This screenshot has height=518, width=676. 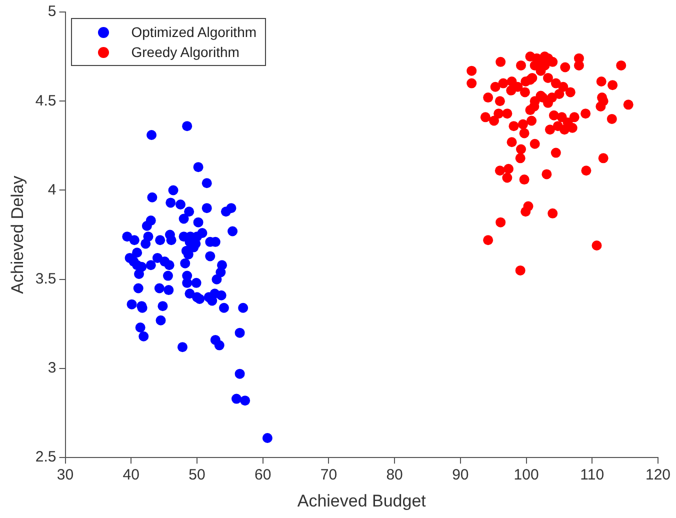 What do you see at coordinates (131, 475) in the screenshot?
I see `x-tick-label: 40` at bounding box center [131, 475].